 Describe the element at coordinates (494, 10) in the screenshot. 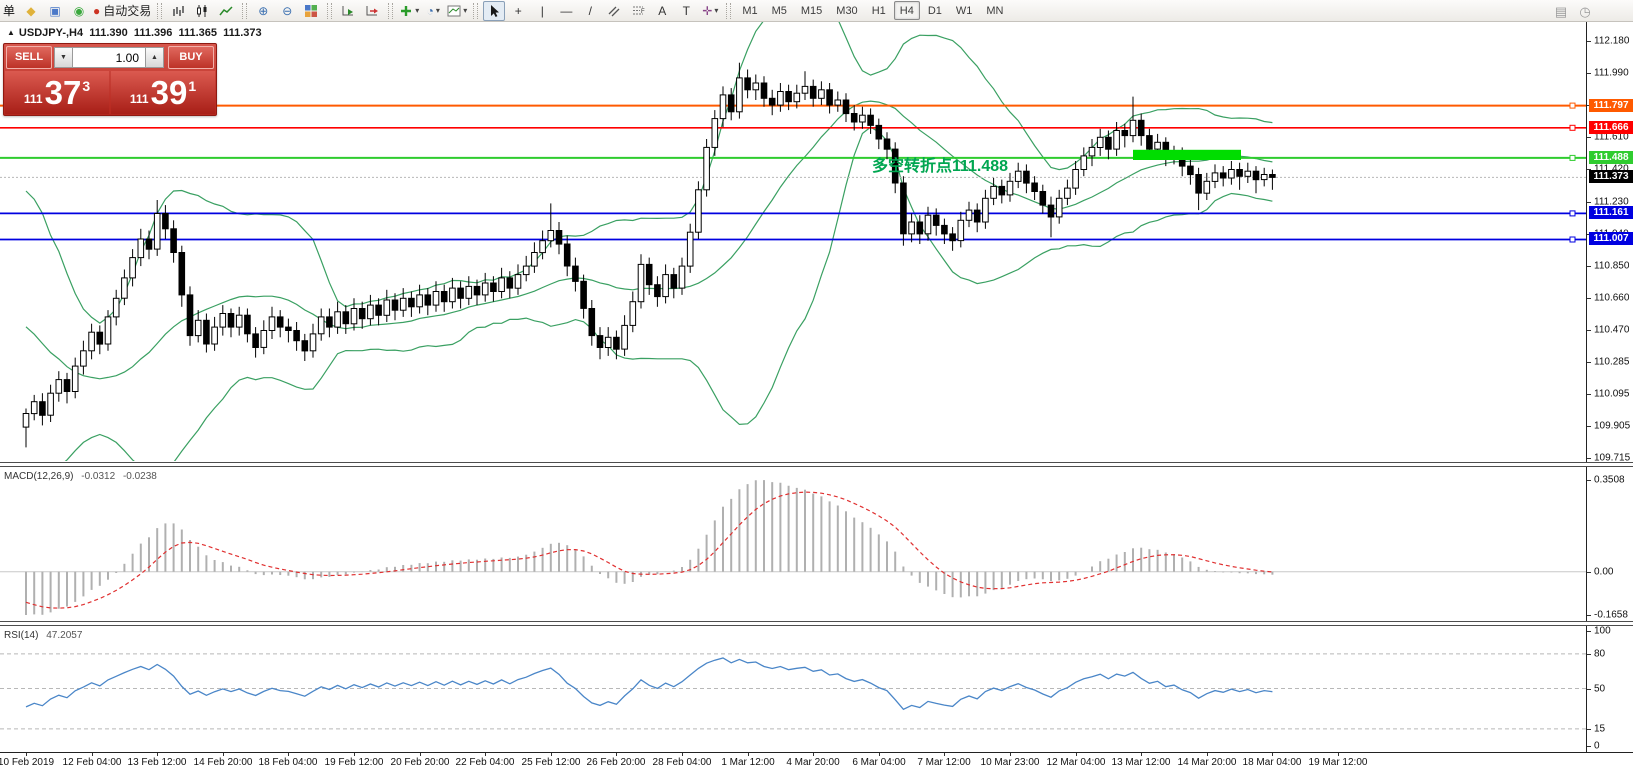

I see `cursor-icon` at that location.